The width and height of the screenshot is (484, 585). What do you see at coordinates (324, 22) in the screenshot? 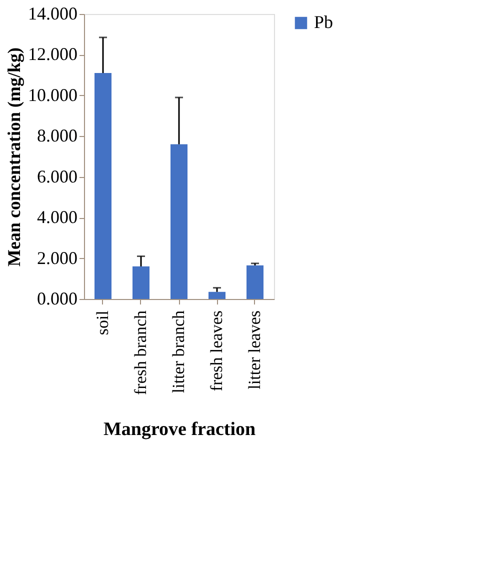
I see `legend-label: Pb` at bounding box center [324, 22].